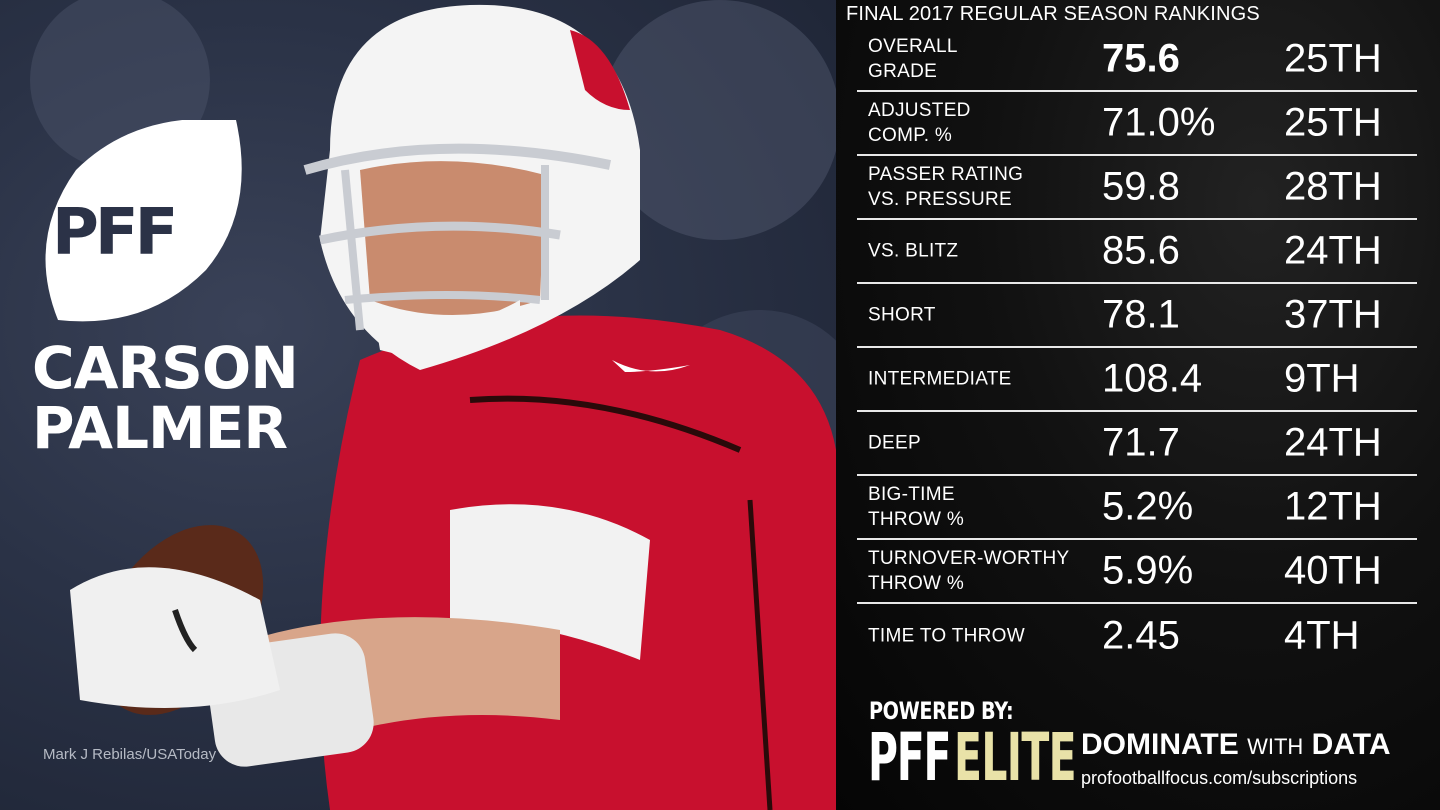 This screenshot has width=1440, height=810. I want to click on stat-value: 75.6, so click(1141, 58).